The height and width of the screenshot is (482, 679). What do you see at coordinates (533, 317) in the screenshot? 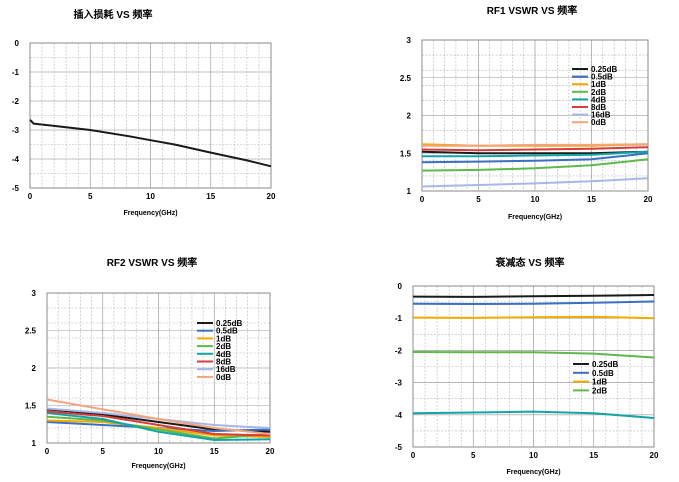
I see `series-line-1dB` at bounding box center [533, 317].